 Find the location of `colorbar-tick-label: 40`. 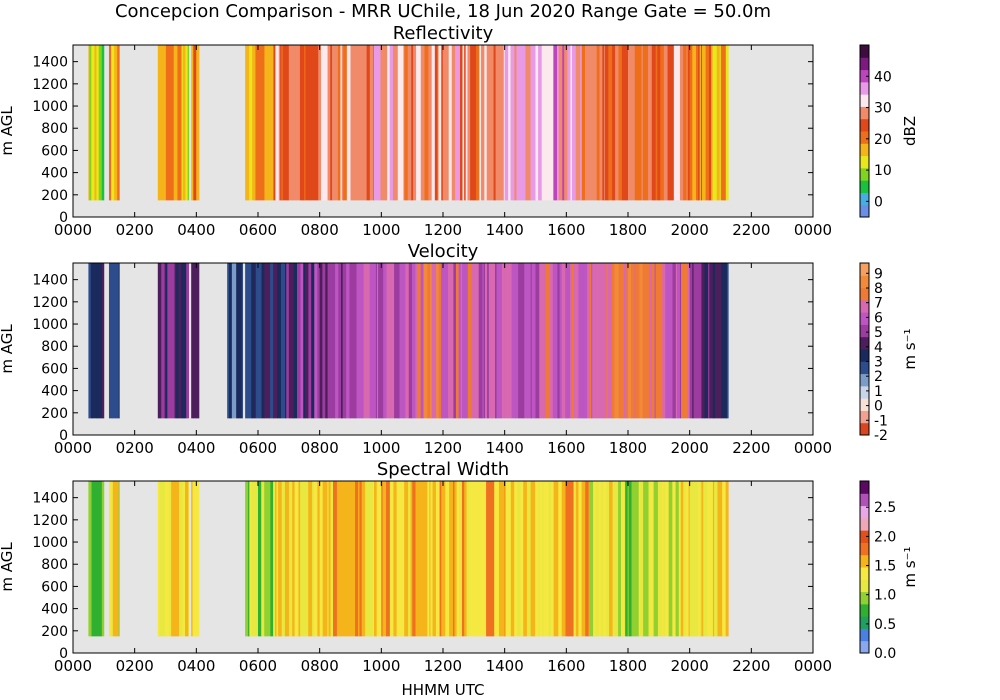

colorbar-tick-label: 40 is located at coordinates (883, 77).